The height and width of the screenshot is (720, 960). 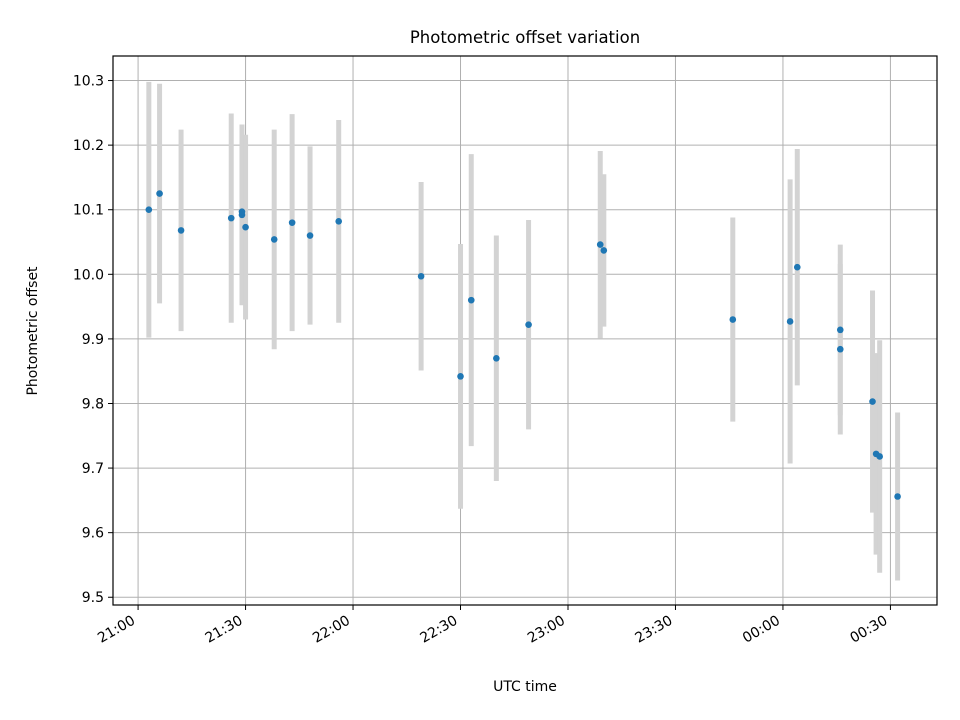 I want to click on y-axis-label: Photometric offset, so click(x=33, y=331).